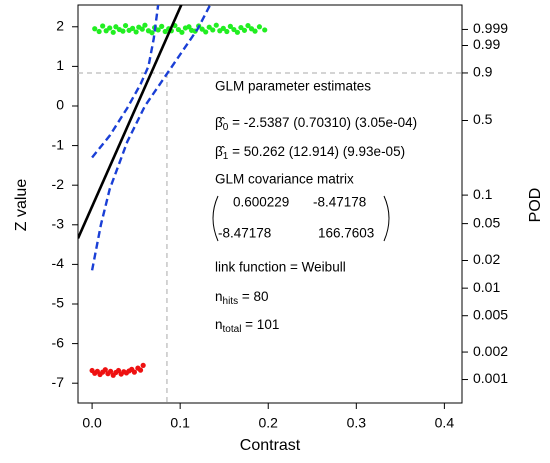  Describe the element at coordinates (490, 28) in the screenshot. I see `y2-tick-label: 0.999` at that location.